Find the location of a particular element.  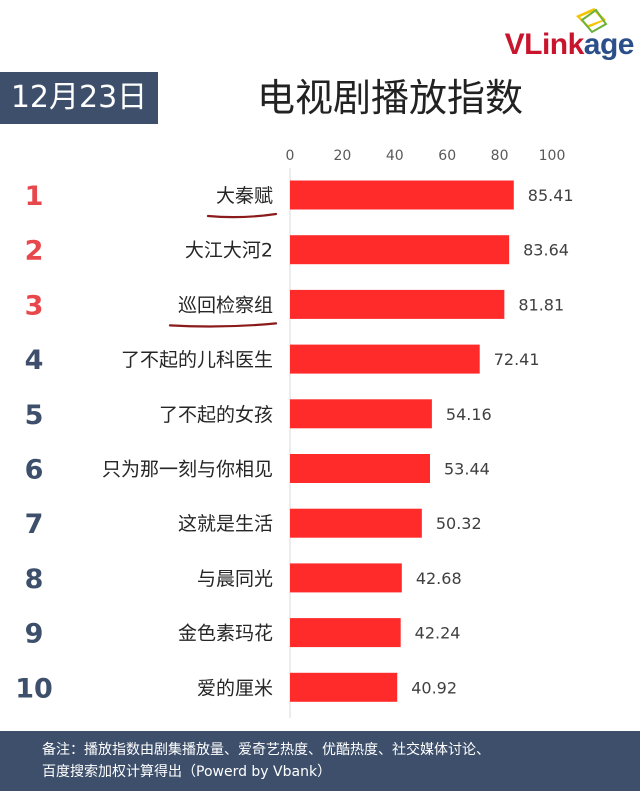

value-label: 42.24 is located at coordinates (438, 633).